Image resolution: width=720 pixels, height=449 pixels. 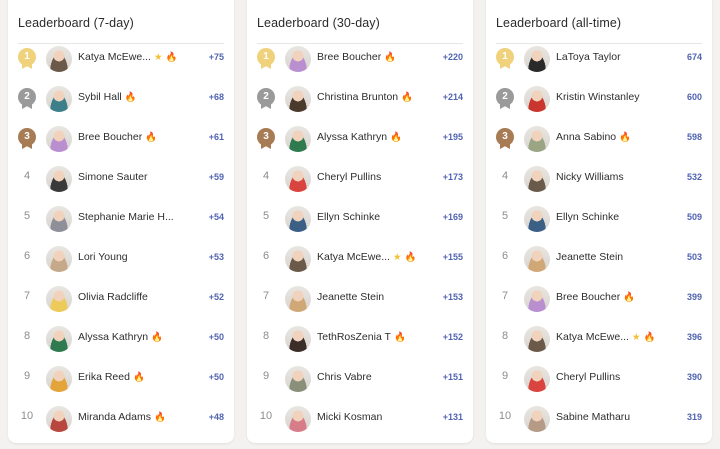 I want to click on member-name: Jeanette Stein, so click(x=589, y=257).